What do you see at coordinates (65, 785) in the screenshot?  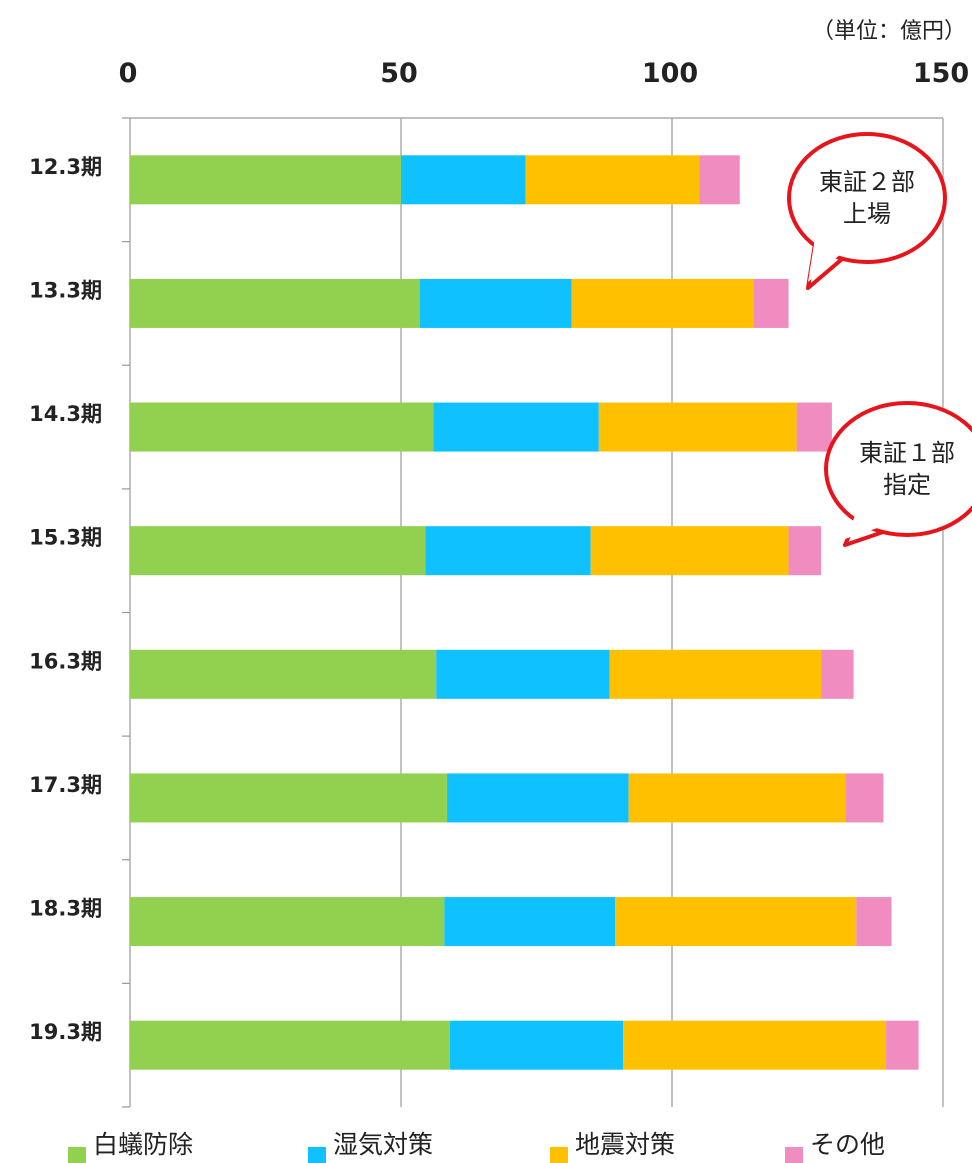 I see `category-label: 17.3期` at bounding box center [65, 785].